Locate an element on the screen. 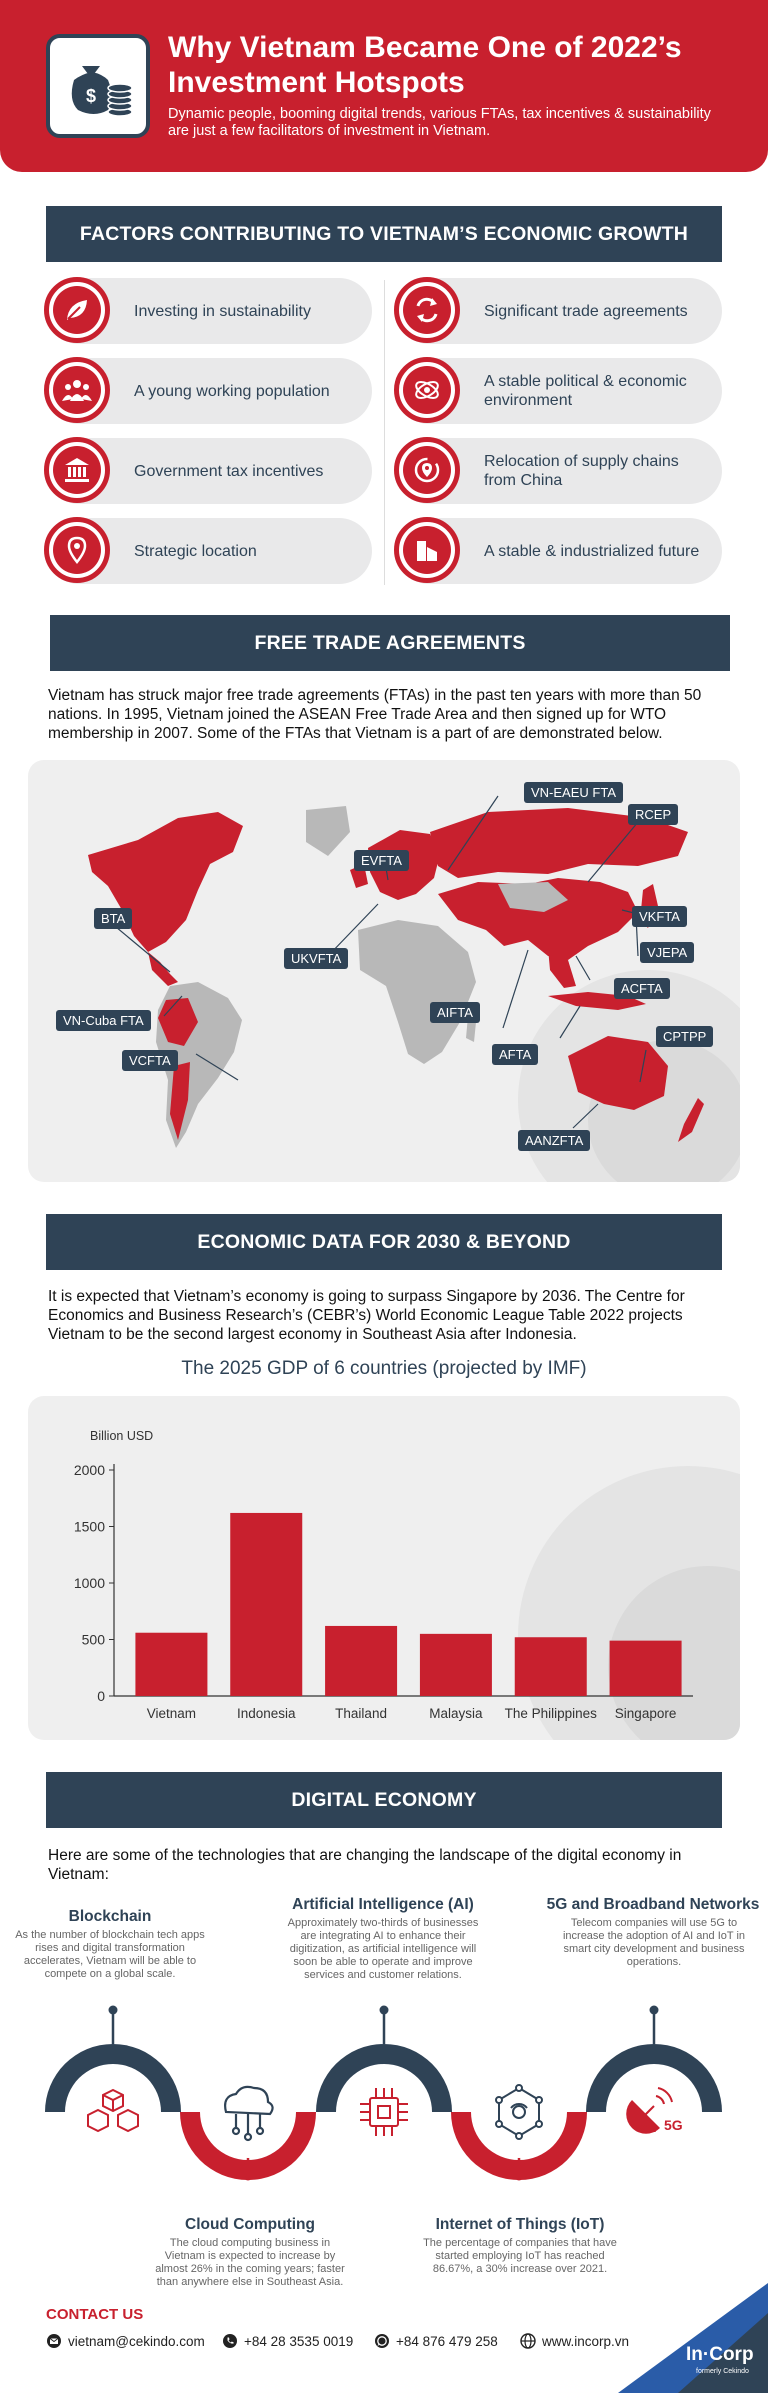 This screenshot has width=768, height=2393. factor-item: A young working population is located at coordinates (208, 390).